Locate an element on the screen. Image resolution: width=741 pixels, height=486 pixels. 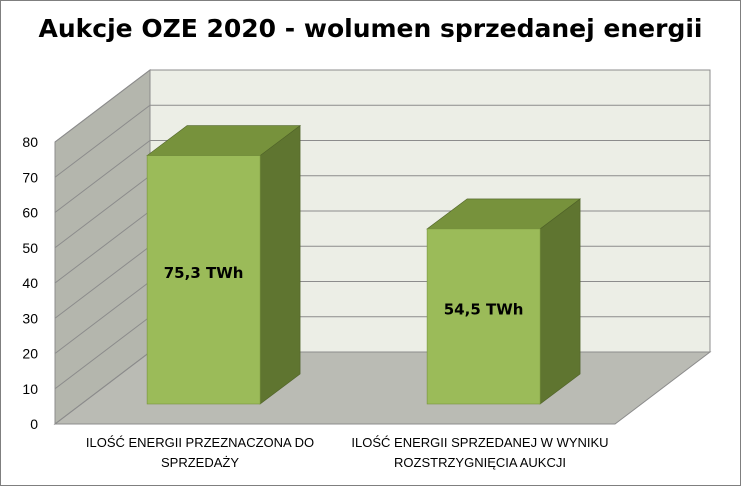
bar: 54,5 TWh is located at coordinates (503, 301).